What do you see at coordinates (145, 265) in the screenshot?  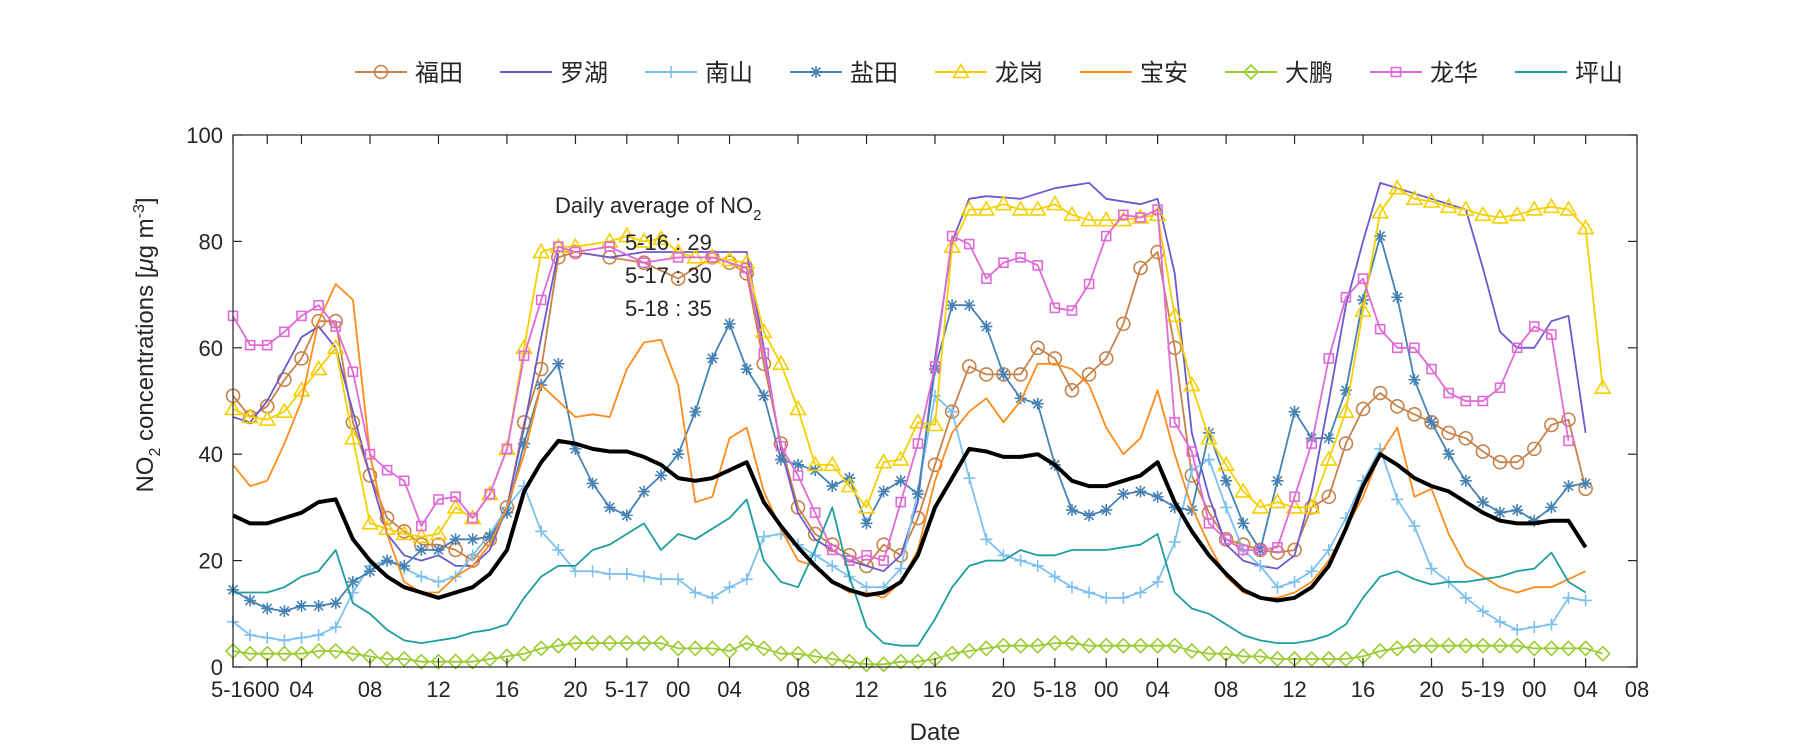 I see `ylabel-mu: μ` at bounding box center [145, 265].